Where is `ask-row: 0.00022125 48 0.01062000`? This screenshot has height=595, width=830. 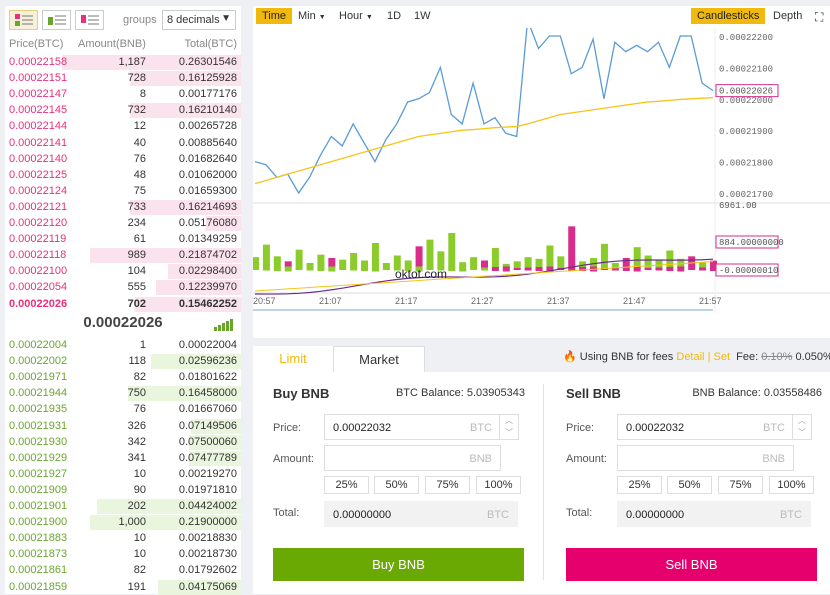
ask-row: 0.00022125 48 0.01062000 is located at coordinates (123, 175).